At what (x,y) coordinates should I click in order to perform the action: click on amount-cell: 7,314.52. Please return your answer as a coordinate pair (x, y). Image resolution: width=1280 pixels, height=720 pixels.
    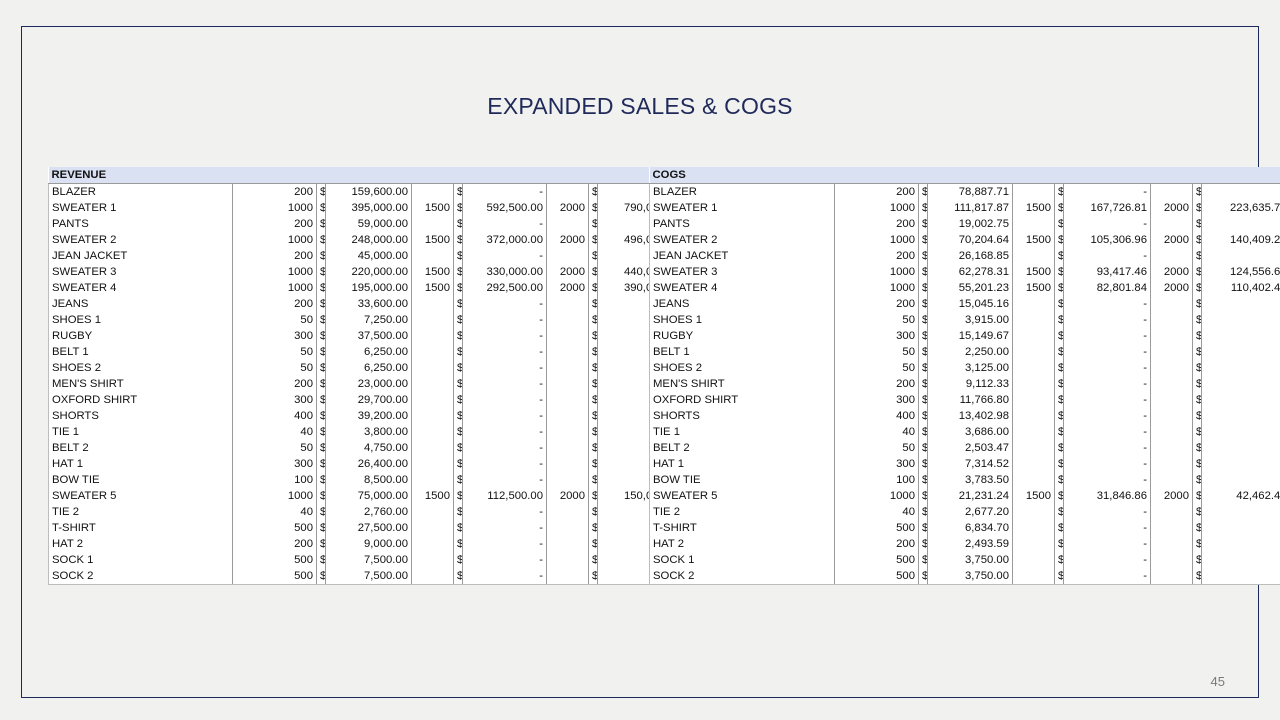
    Looking at the image, I should click on (970, 464).